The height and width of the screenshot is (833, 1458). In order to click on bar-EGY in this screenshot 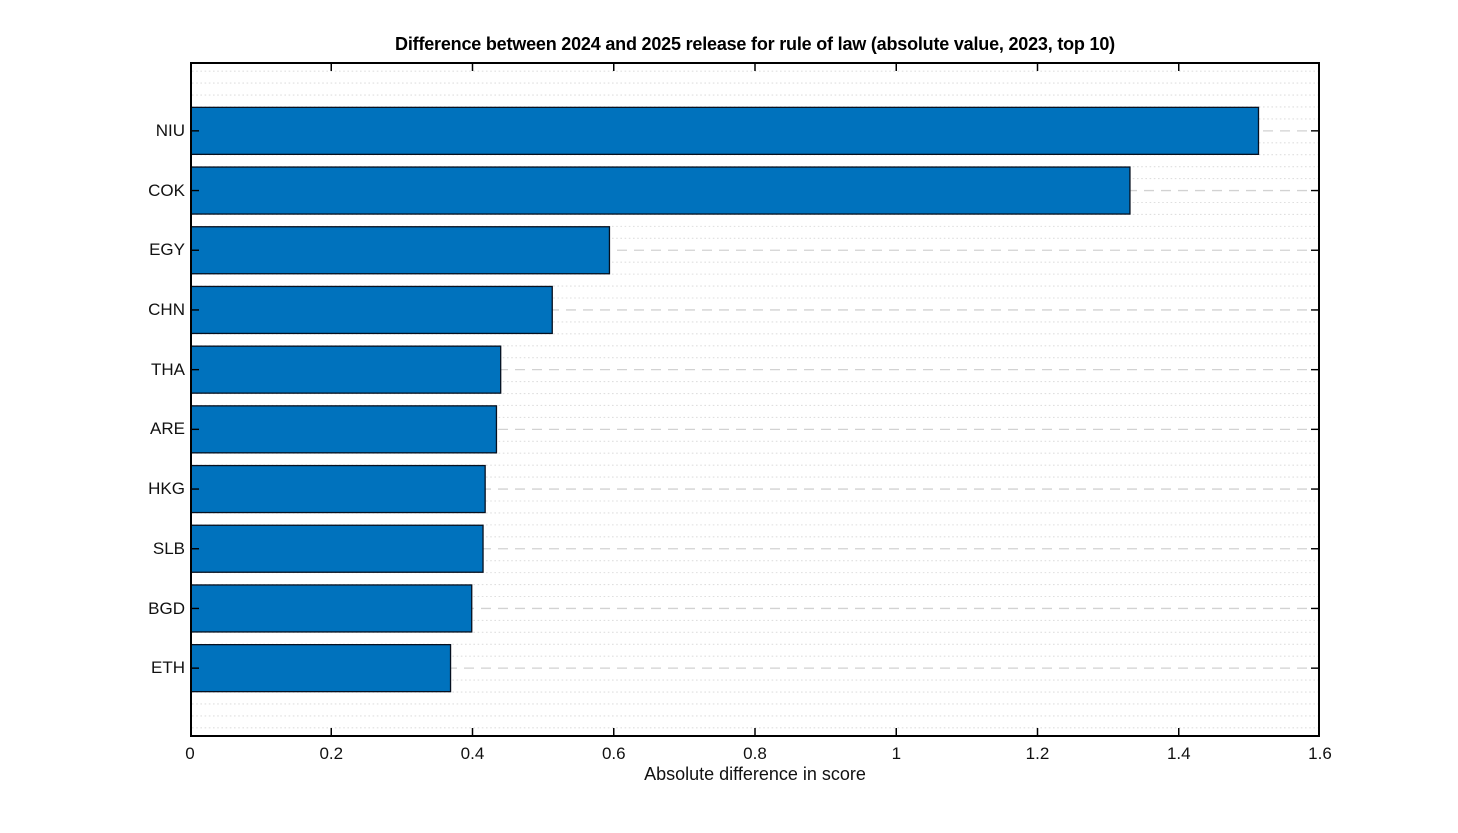, I will do `click(400, 250)`.